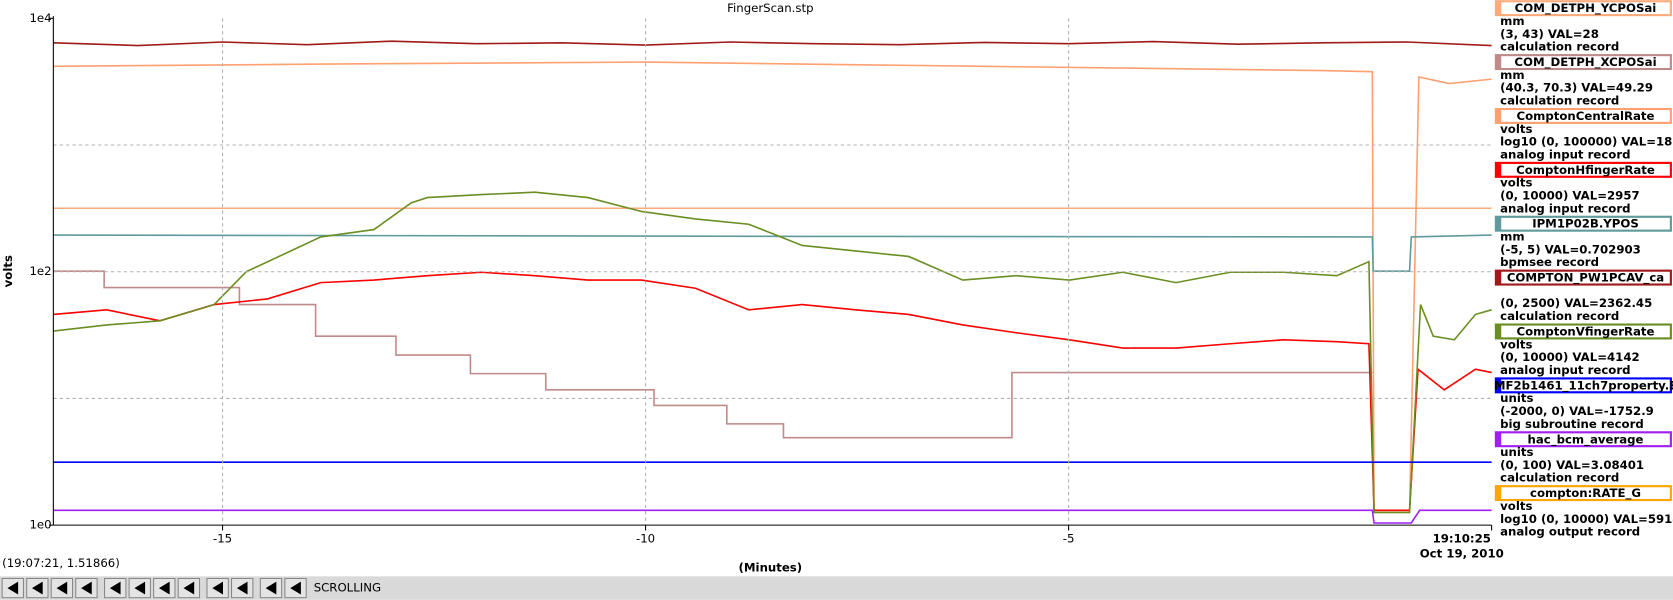 This screenshot has height=600, width=1673. What do you see at coordinates (1585, 170) in the screenshot?
I see `legend-name: ComptonHfingerRate` at bounding box center [1585, 170].